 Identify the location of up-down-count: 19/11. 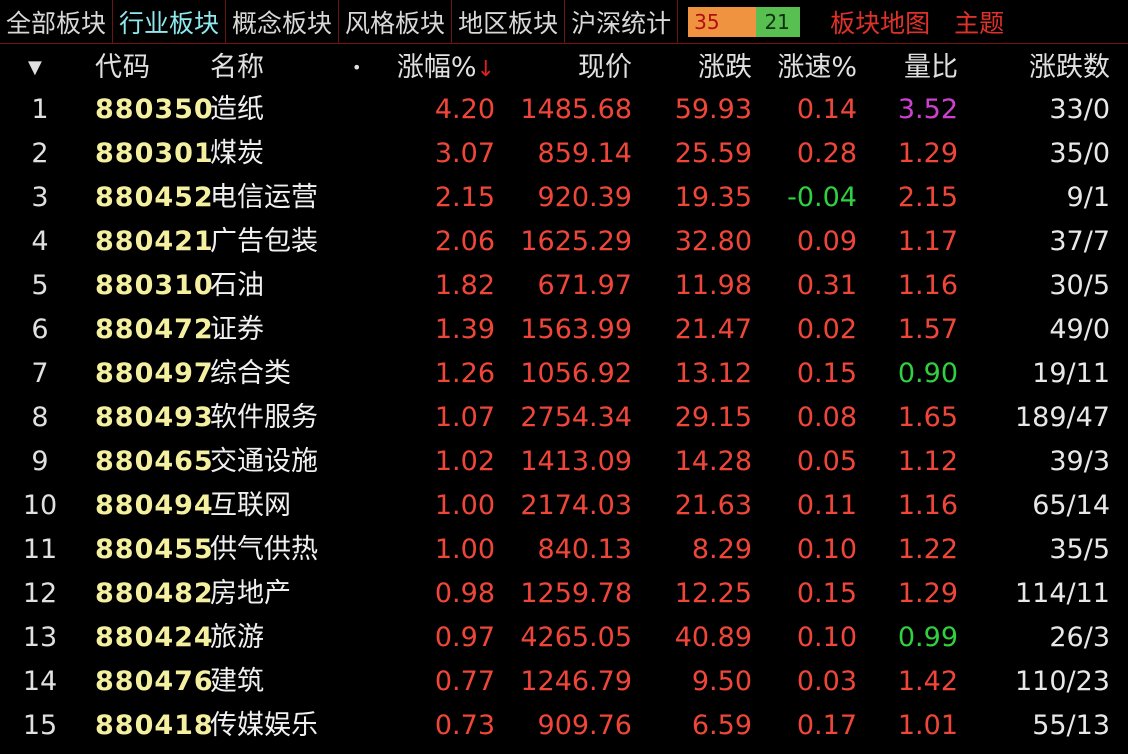
(1071, 373).